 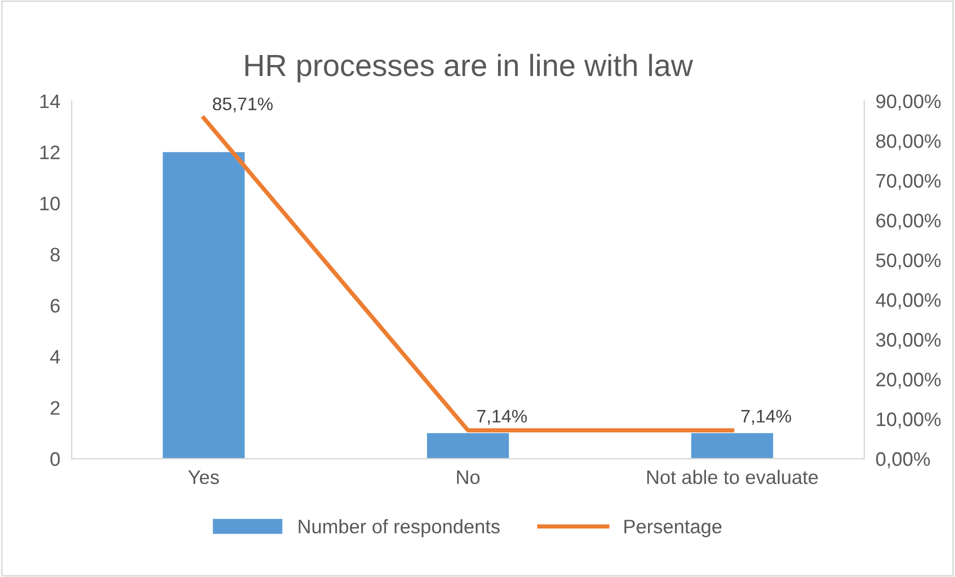 What do you see at coordinates (908, 301) in the screenshot?
I see `y2-tick-label: 40,00%` at bounding box center [908, 301].